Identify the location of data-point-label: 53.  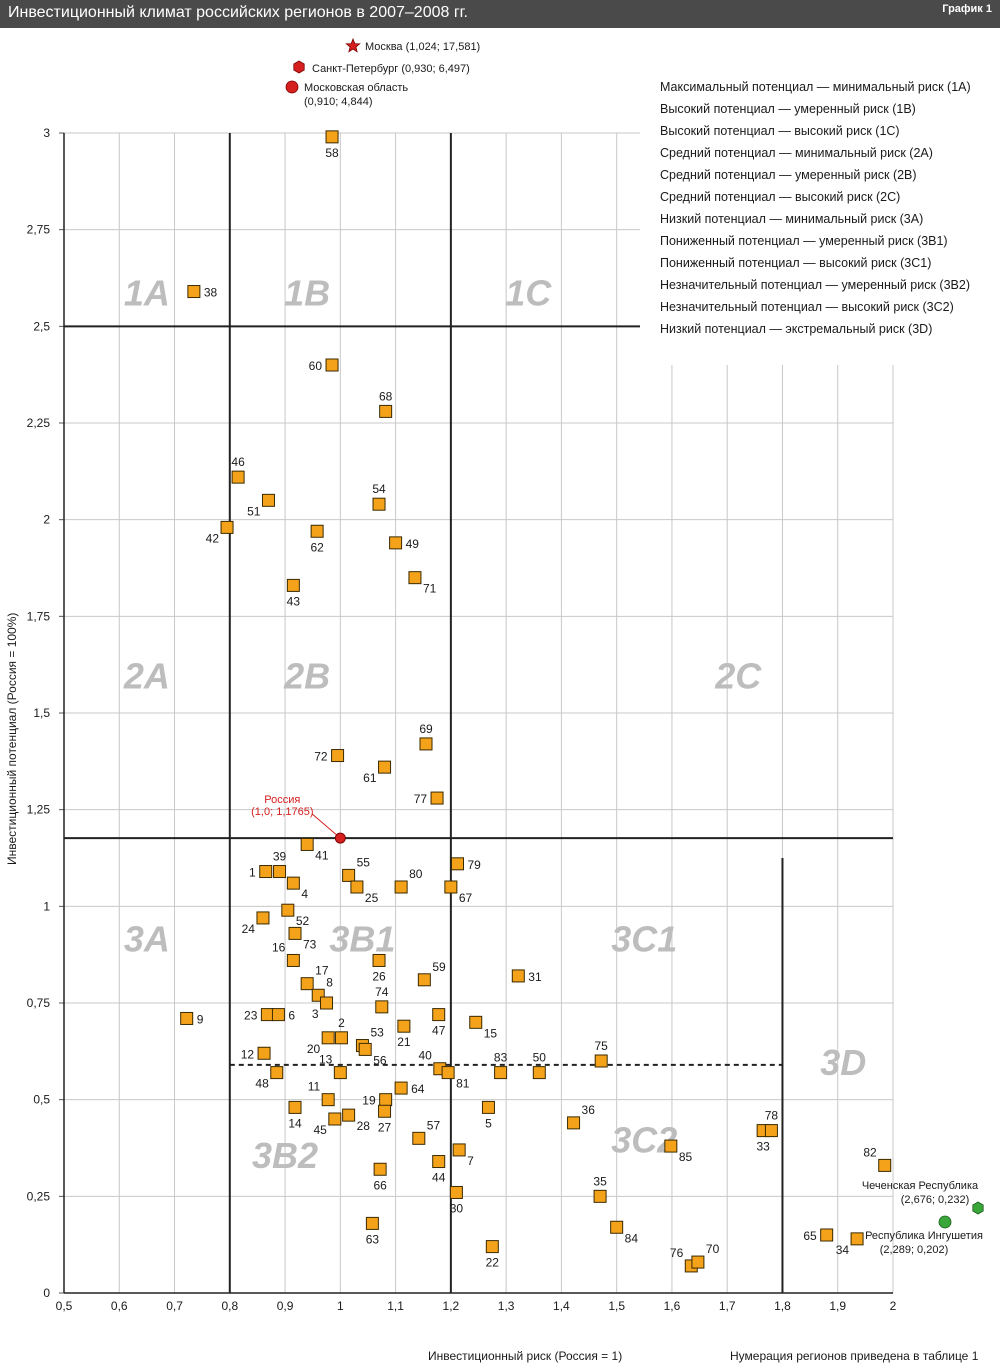
(377, 1033).